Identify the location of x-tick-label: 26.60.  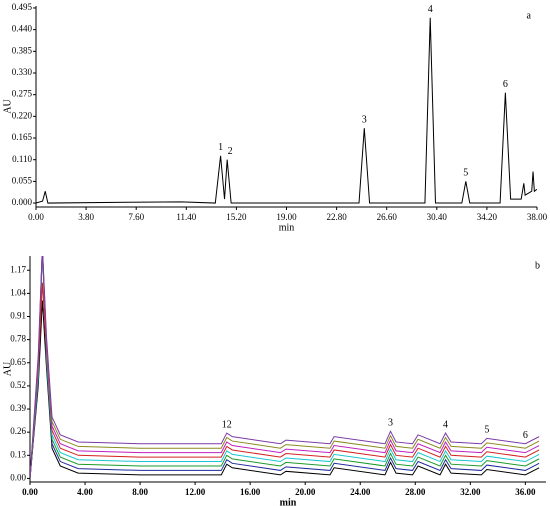
(387, 217).